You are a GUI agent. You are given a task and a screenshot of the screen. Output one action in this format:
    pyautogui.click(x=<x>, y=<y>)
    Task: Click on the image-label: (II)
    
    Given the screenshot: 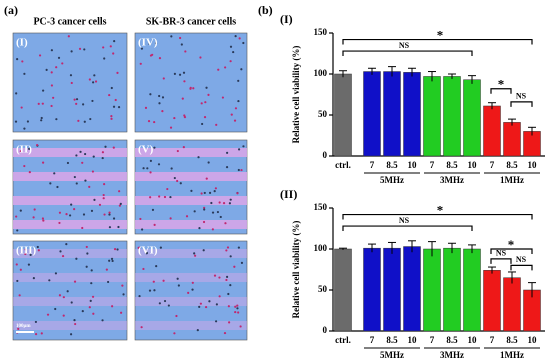 What is the action you would take?
    pyautogui.click(x=24, y=150)
    